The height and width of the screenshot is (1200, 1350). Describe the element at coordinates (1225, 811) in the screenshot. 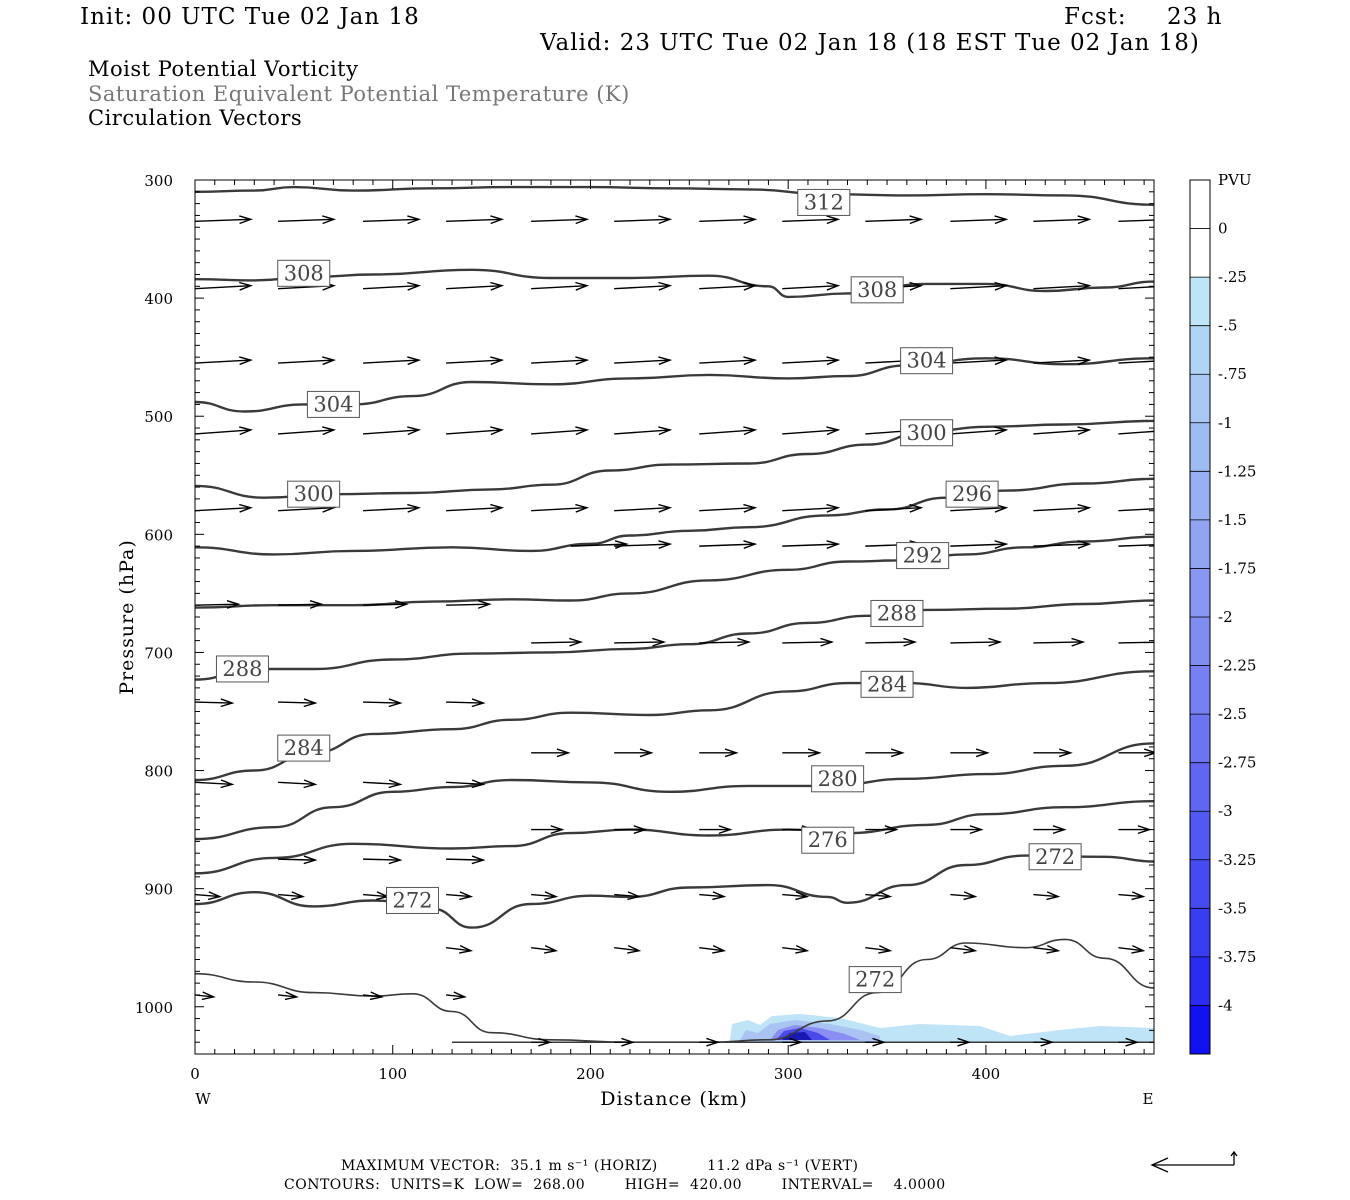

I see `colorbar-tick-label: -3` at that location.